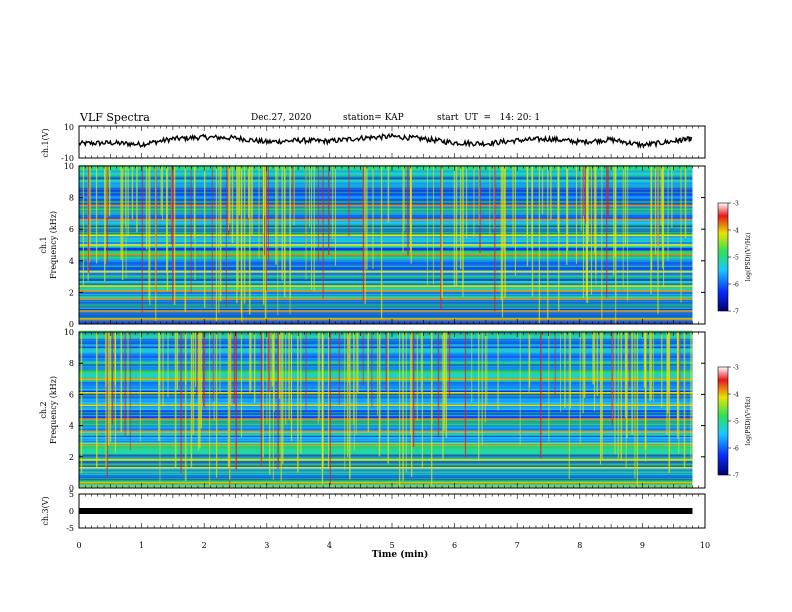  What do you see at coordinates (373, 143) in the screenshot?
I see `ch1-waveform-panel: 10 -10 ch.1(V)` at bounding box center [373, 143].